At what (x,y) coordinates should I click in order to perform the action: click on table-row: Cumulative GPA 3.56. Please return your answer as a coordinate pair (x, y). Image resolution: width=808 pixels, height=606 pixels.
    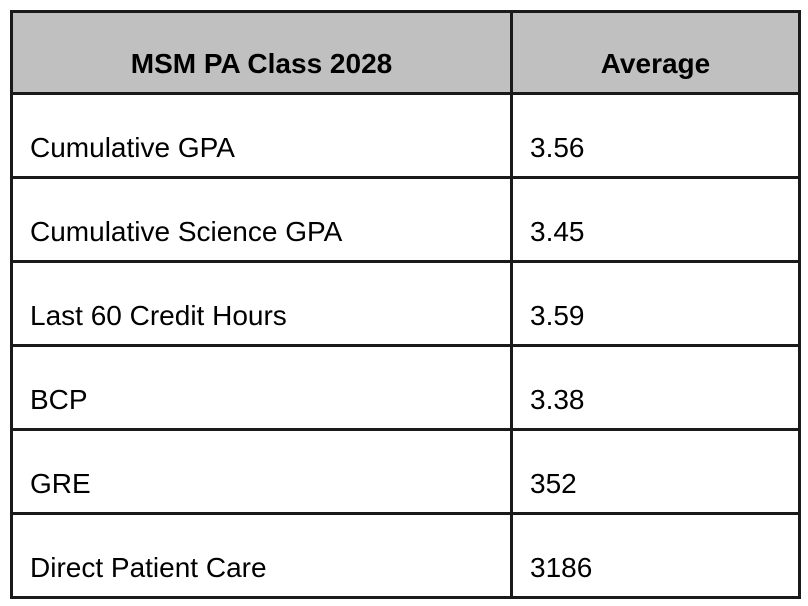
    Looking at the image, I should click on (405, 135).